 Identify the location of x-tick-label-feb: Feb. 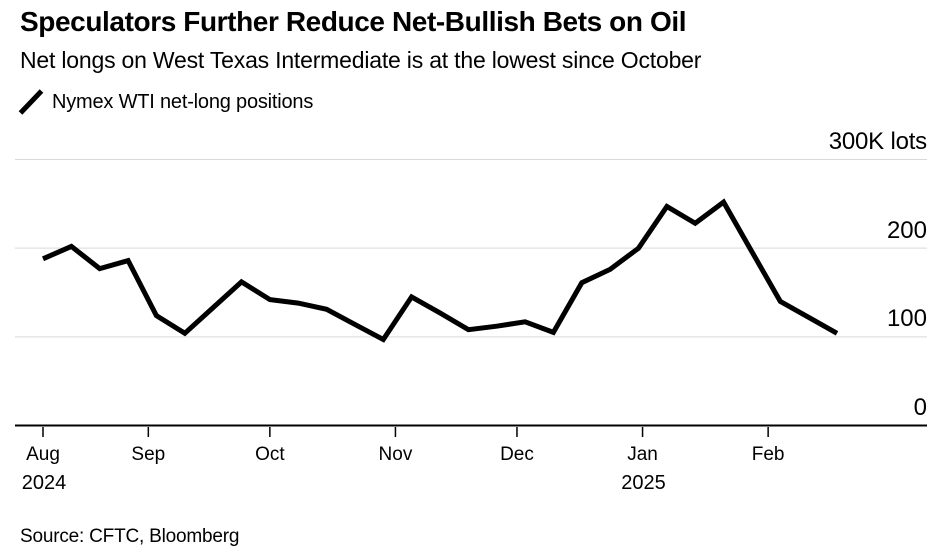
(768, 454).